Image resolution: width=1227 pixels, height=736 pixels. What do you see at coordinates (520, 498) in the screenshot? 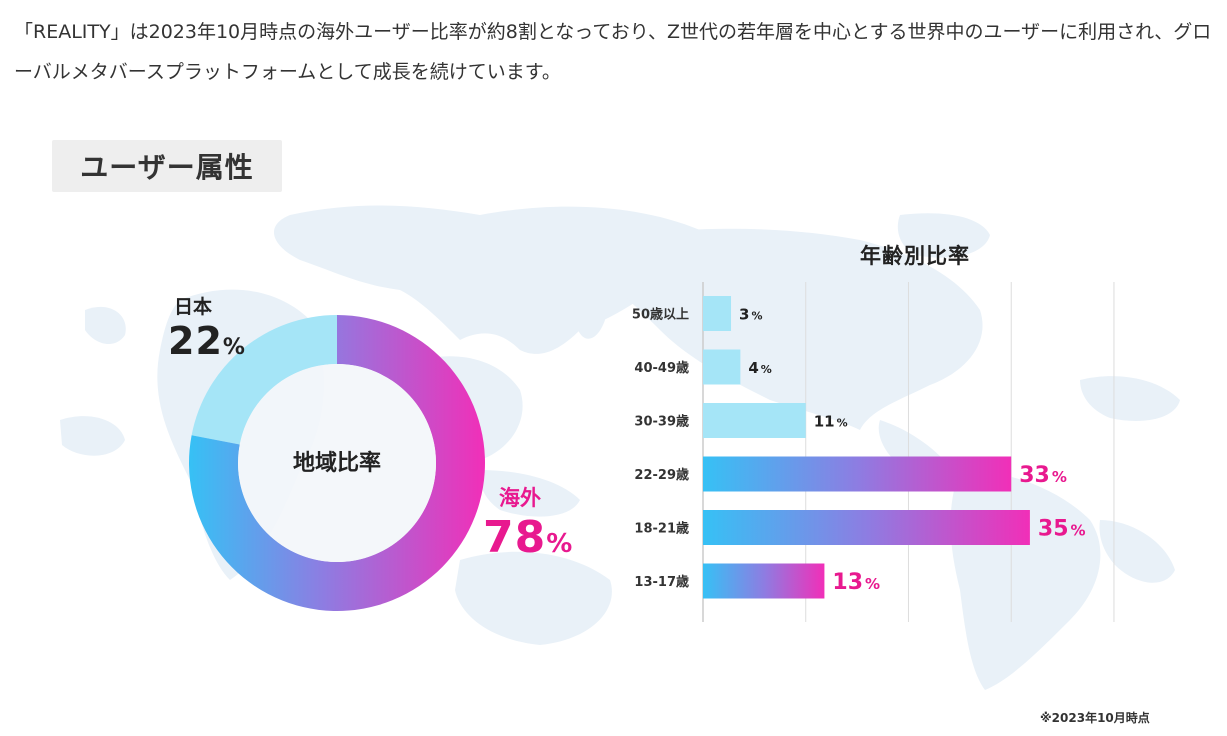
I see `overseas-name: 海外` at bounding box center [520, 498].